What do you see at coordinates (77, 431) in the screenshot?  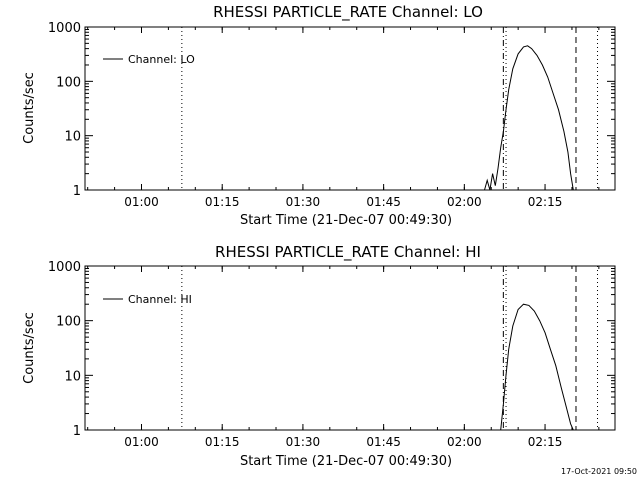 I see `y-tick-label-hi-0: 1` at bounding box center [77, 431].